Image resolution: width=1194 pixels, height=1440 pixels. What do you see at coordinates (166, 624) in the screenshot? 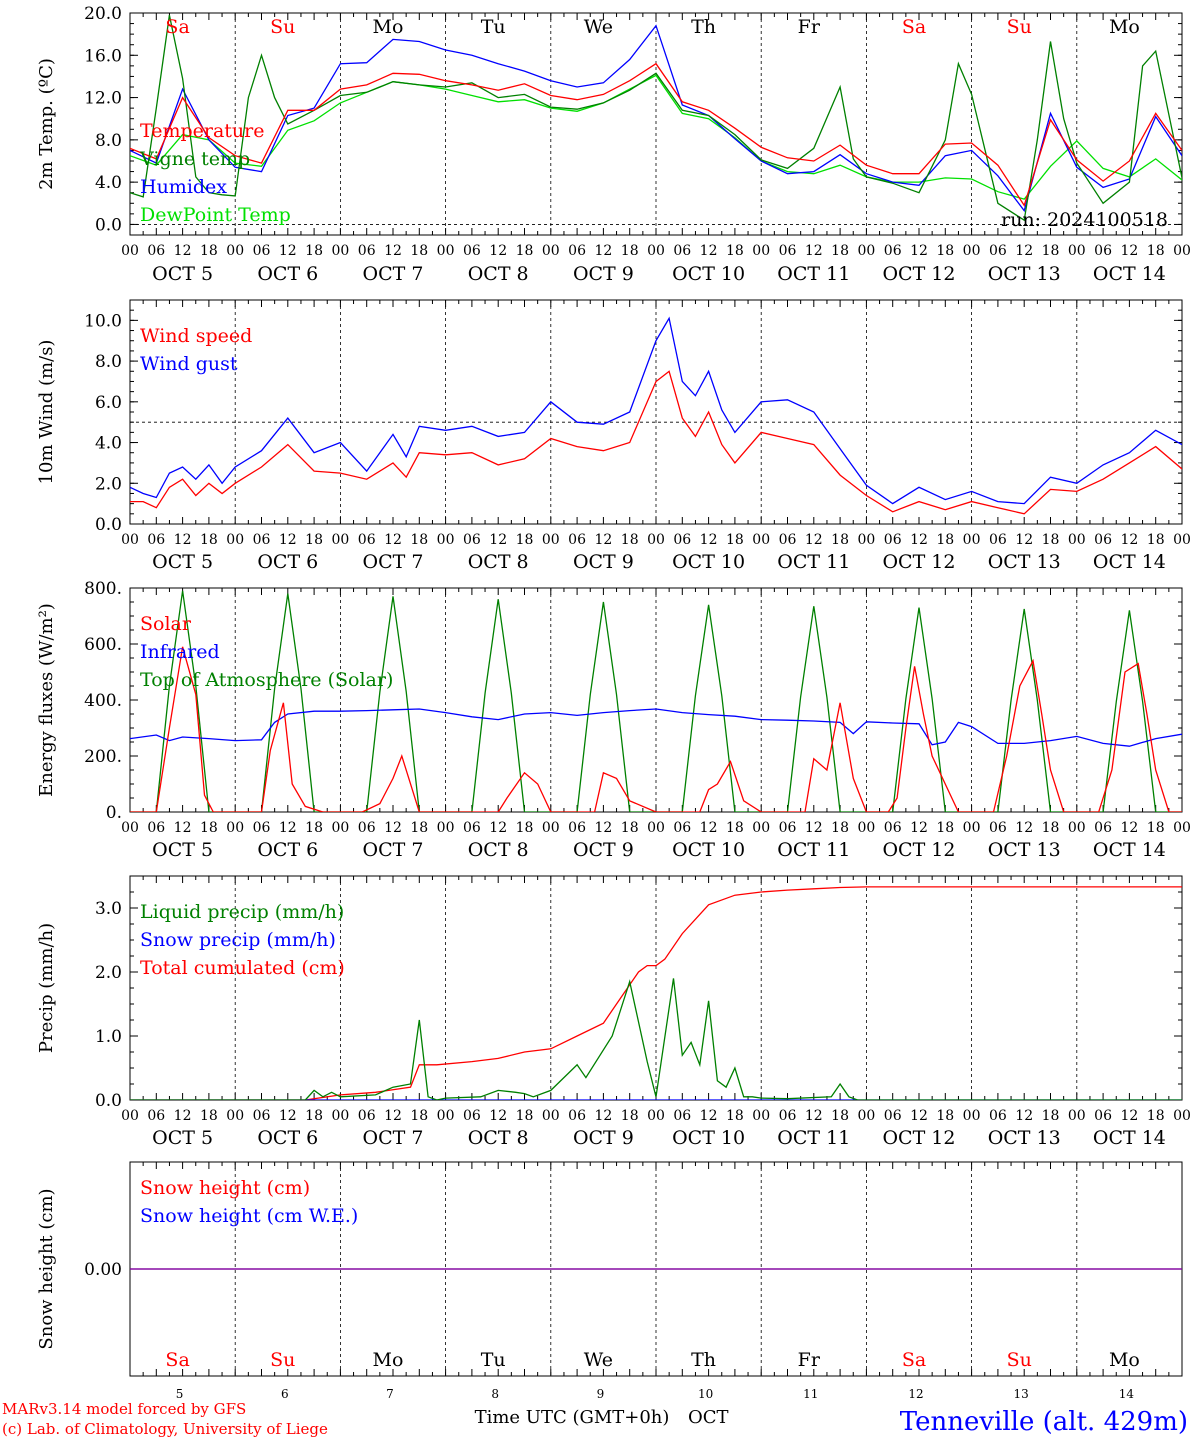
I see `legend-solar: Solar` at bounding box center [166, 624].